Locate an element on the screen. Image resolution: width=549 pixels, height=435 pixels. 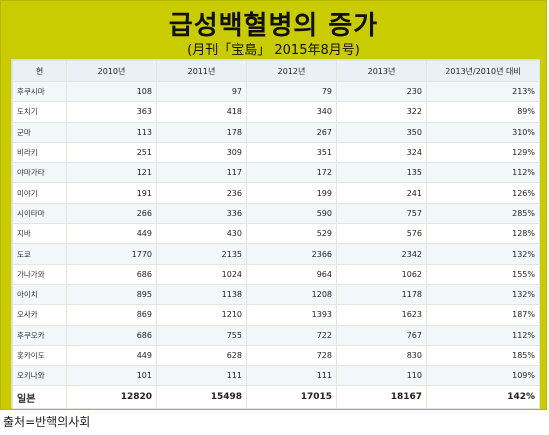
ratio-cell: 128% is located at coordinates (483, 234).